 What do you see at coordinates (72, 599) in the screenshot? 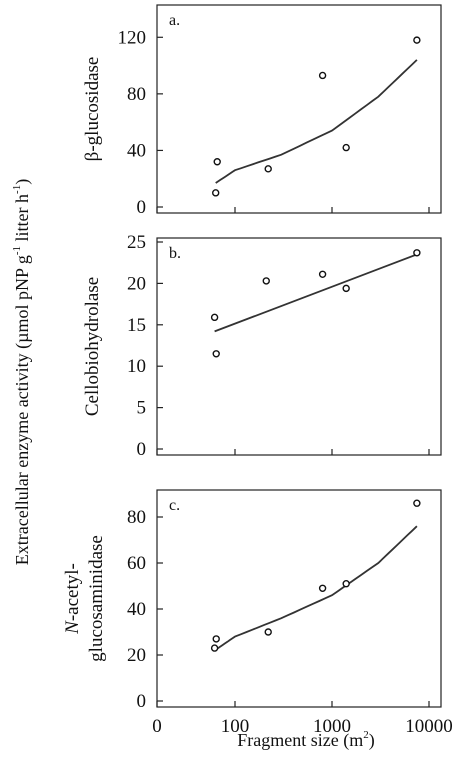
I see `panel-y-axis-label-line: N-acetyl-` at bounding box center [72, 599].